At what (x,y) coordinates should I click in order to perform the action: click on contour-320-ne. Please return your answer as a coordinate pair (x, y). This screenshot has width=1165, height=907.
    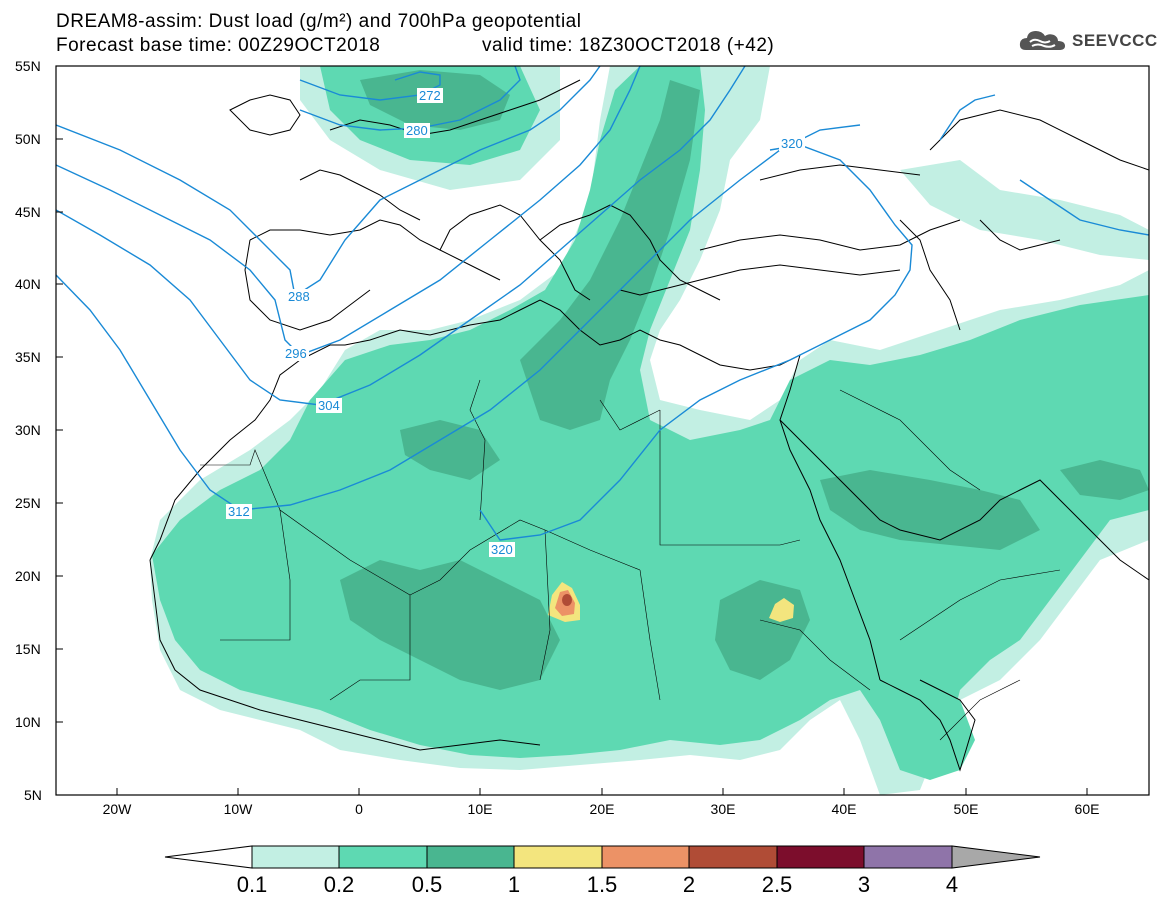
    Looking at the image, I should click on (1084, 207).